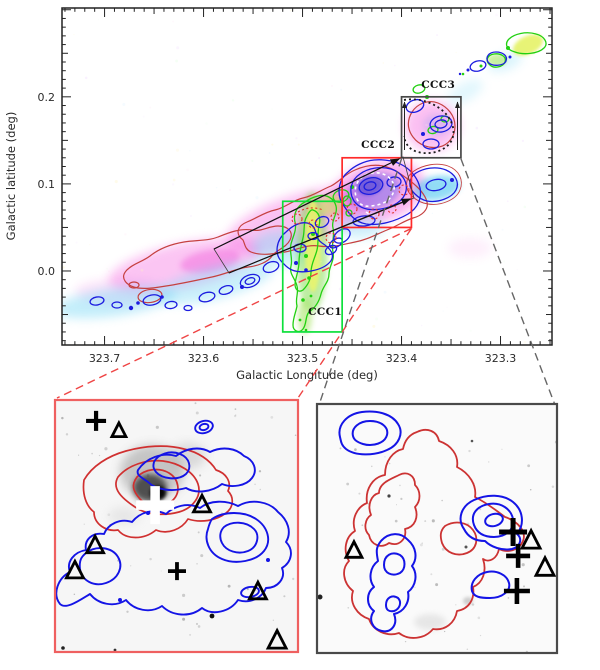  Describe the element at coordinates (336, 186) in the screenshot. I see `annotation-arrows` at that location.